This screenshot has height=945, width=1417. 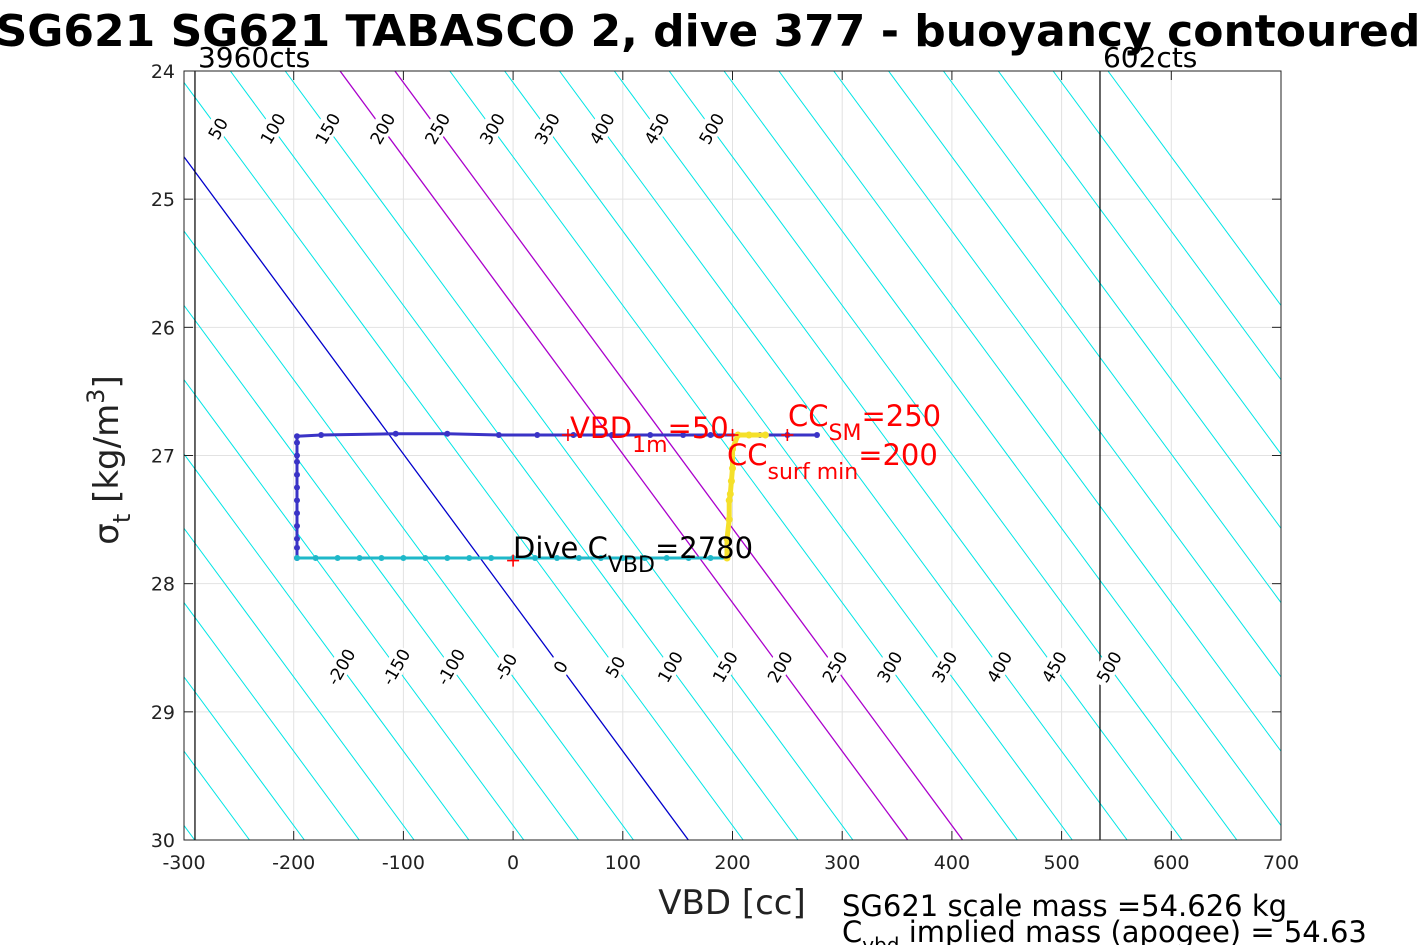 I want to click on y-label-part: [kg/m, so click(x=107, y=459).